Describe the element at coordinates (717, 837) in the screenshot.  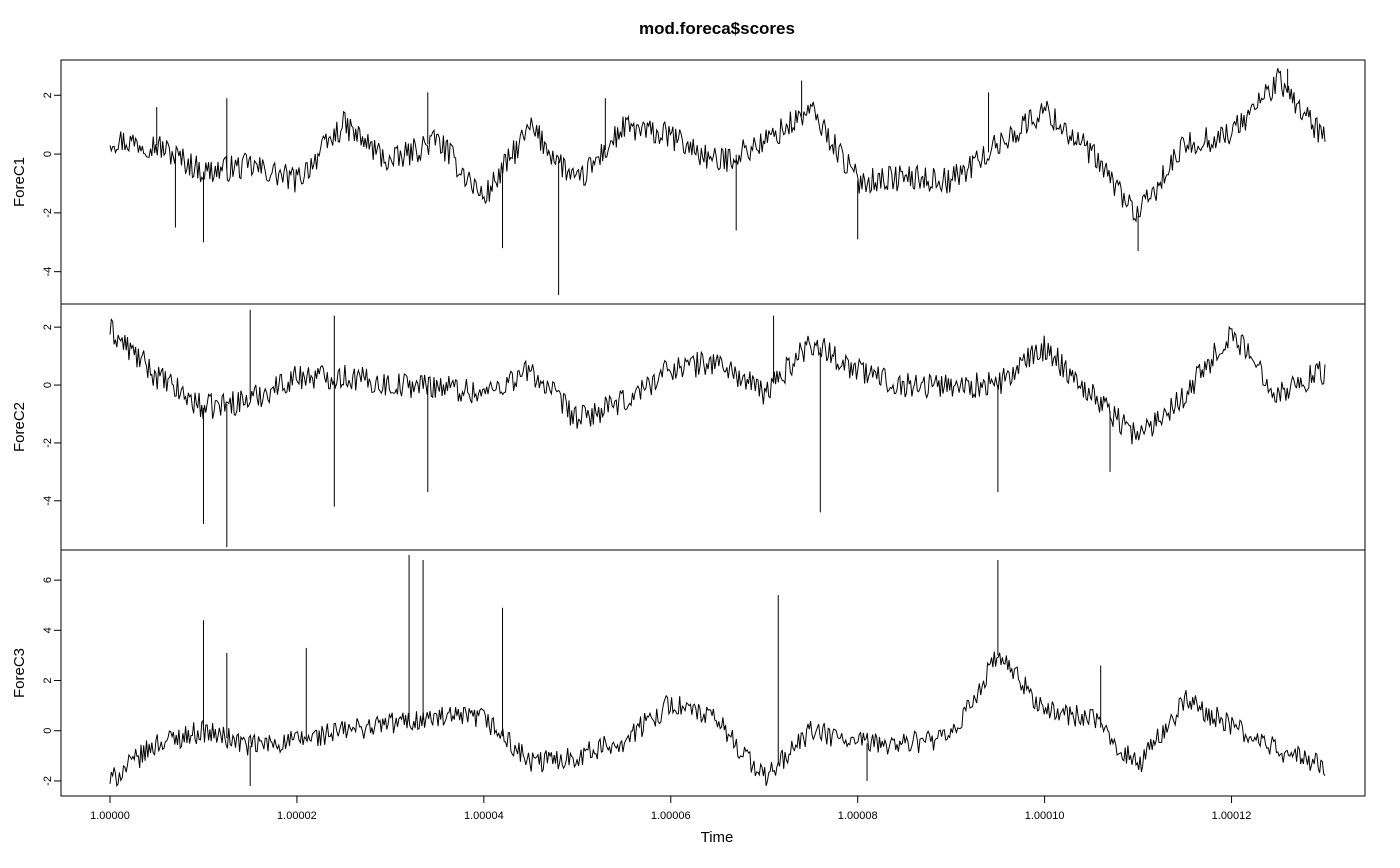
I see `x-axis-label: Time` at that location.